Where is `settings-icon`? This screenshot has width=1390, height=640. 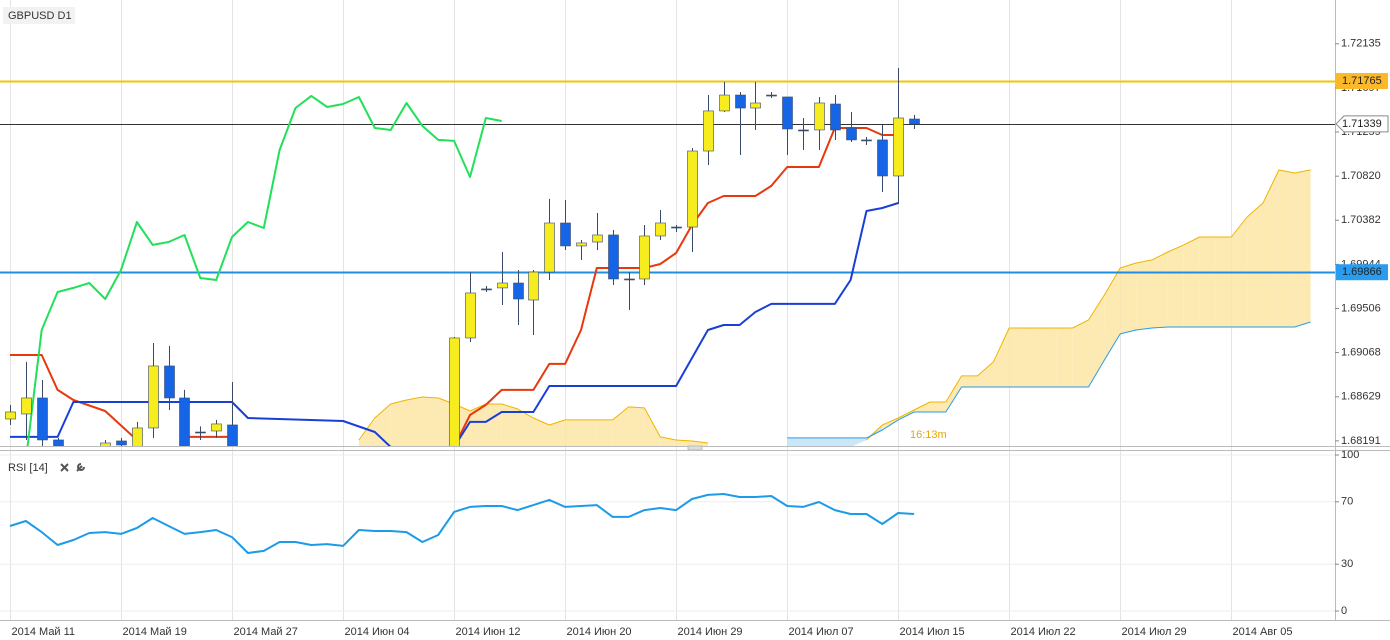
settings-icon is located at coordinates (80, 467).